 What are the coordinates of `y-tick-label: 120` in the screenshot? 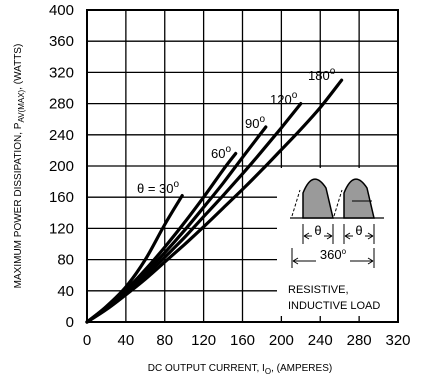 It's located at (61, 228).